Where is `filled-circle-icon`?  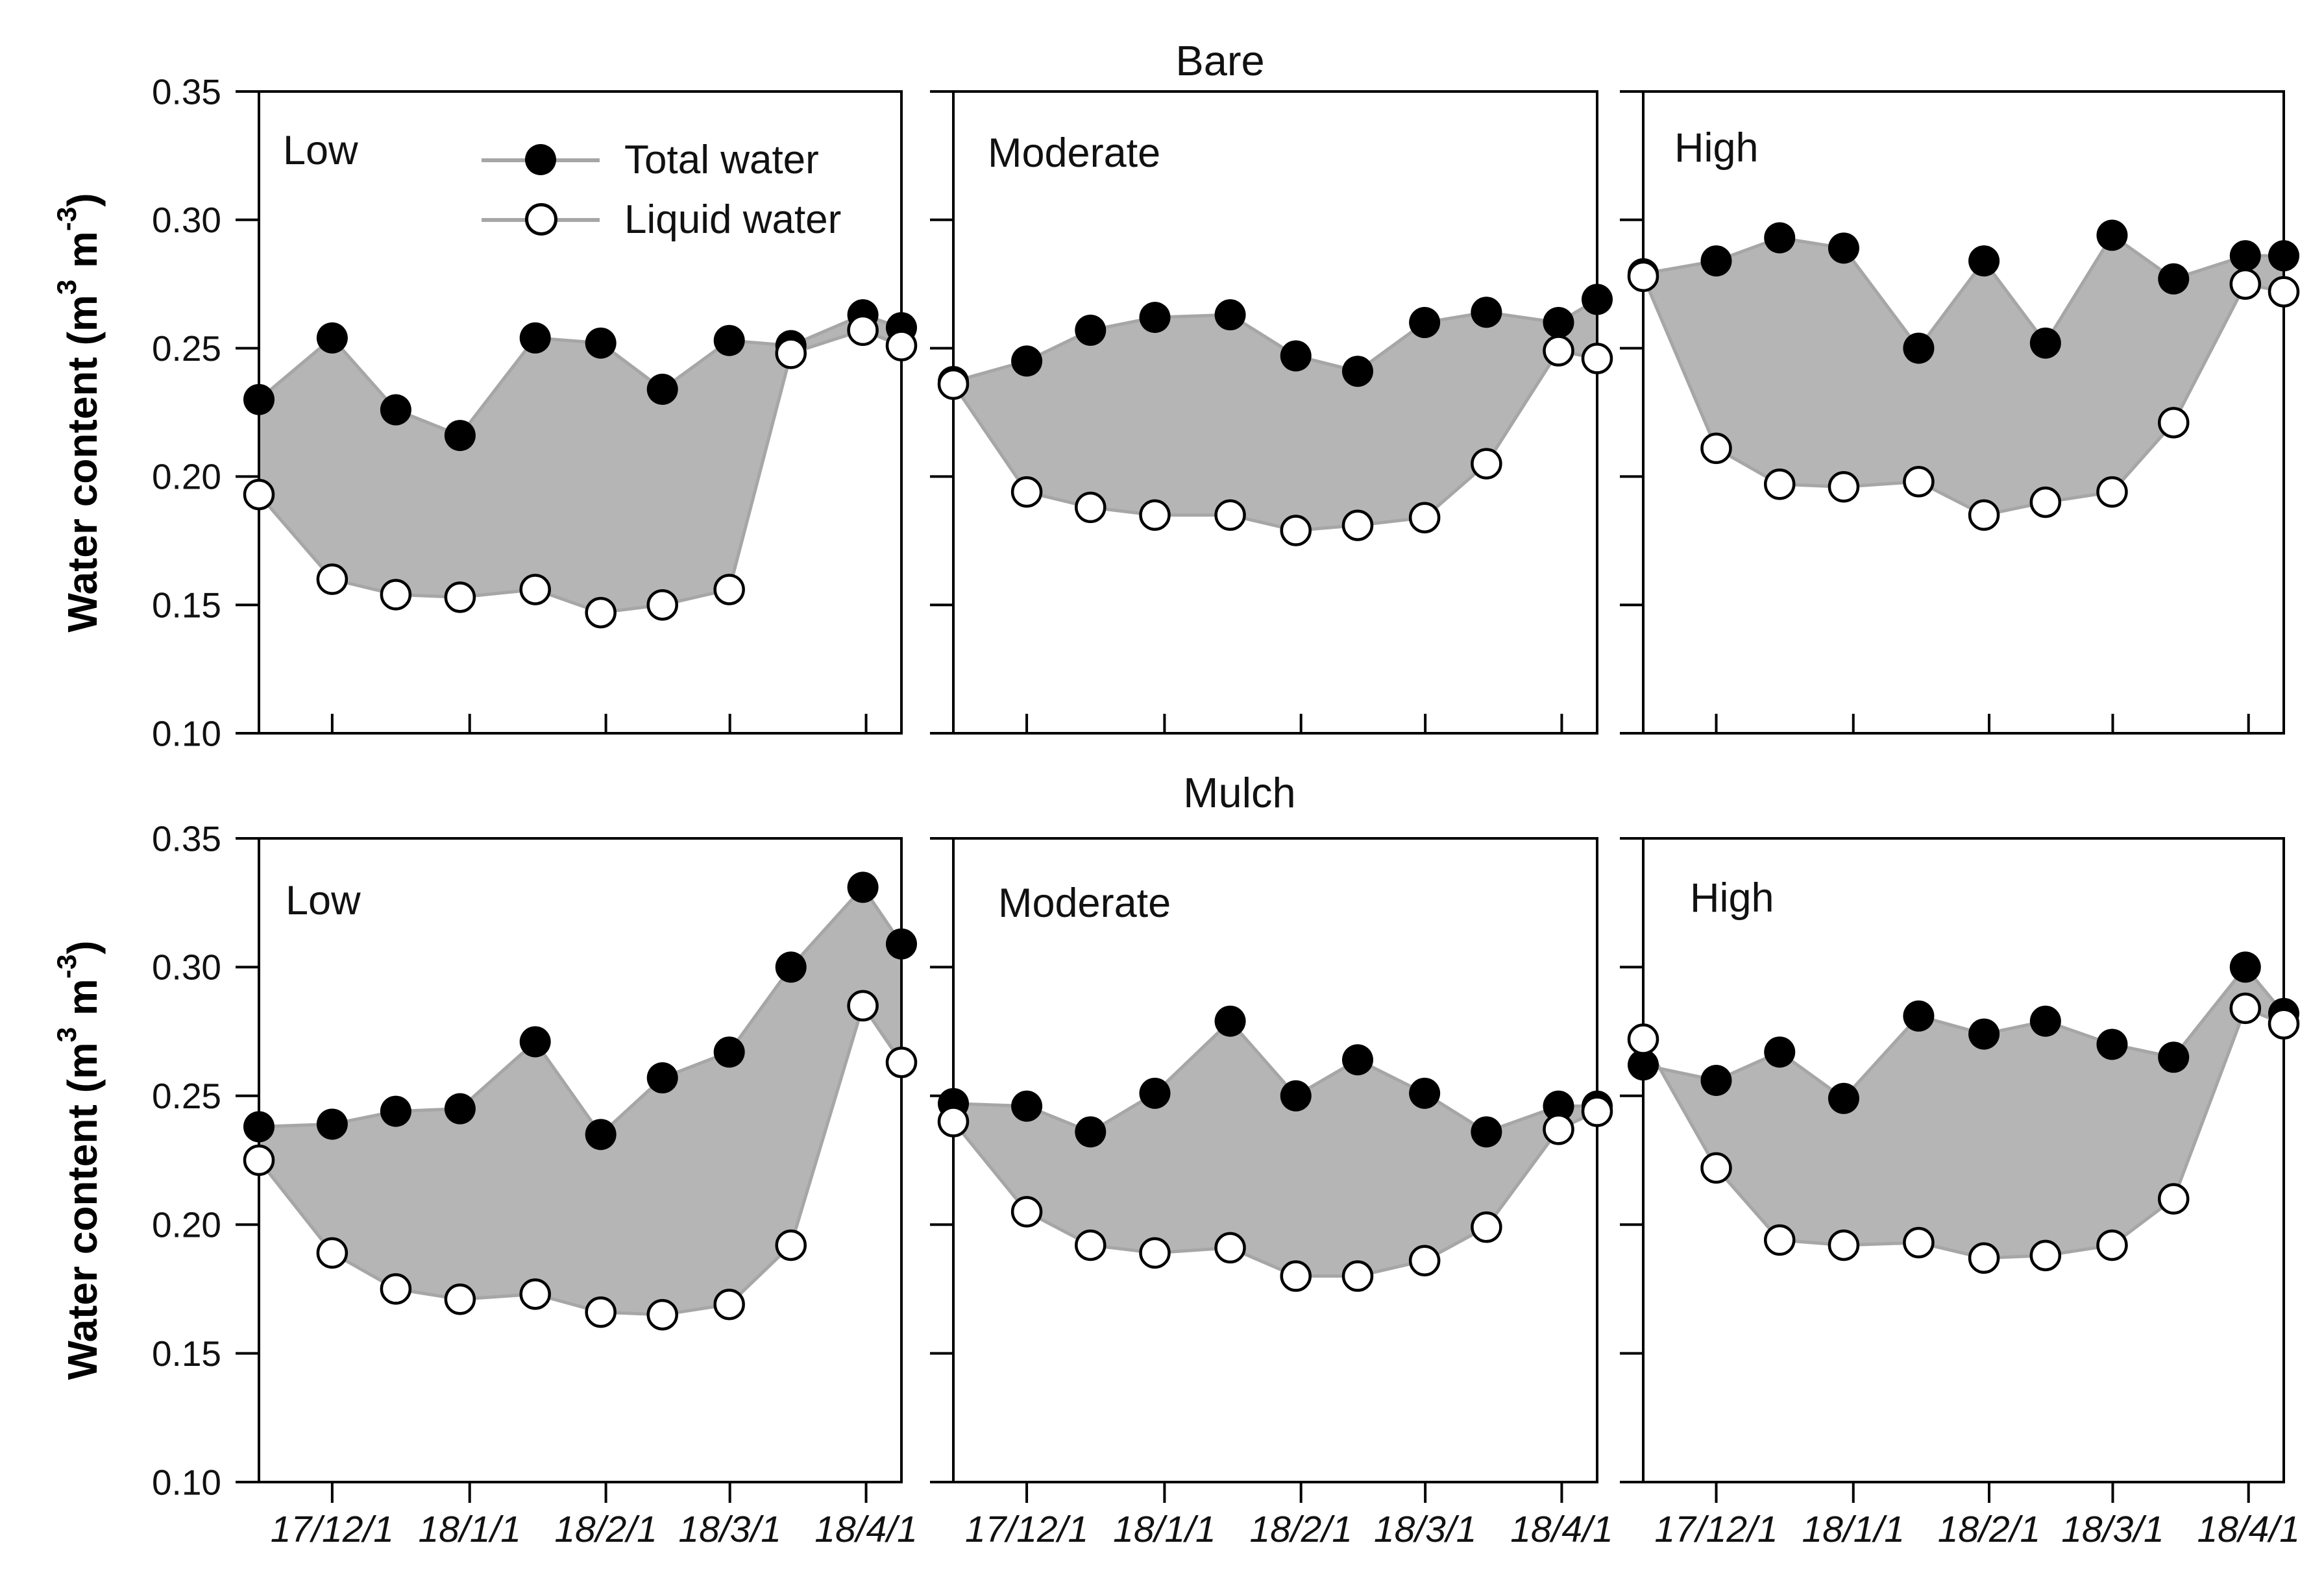
filled-circle-icon is located at coordinates (540, 159).